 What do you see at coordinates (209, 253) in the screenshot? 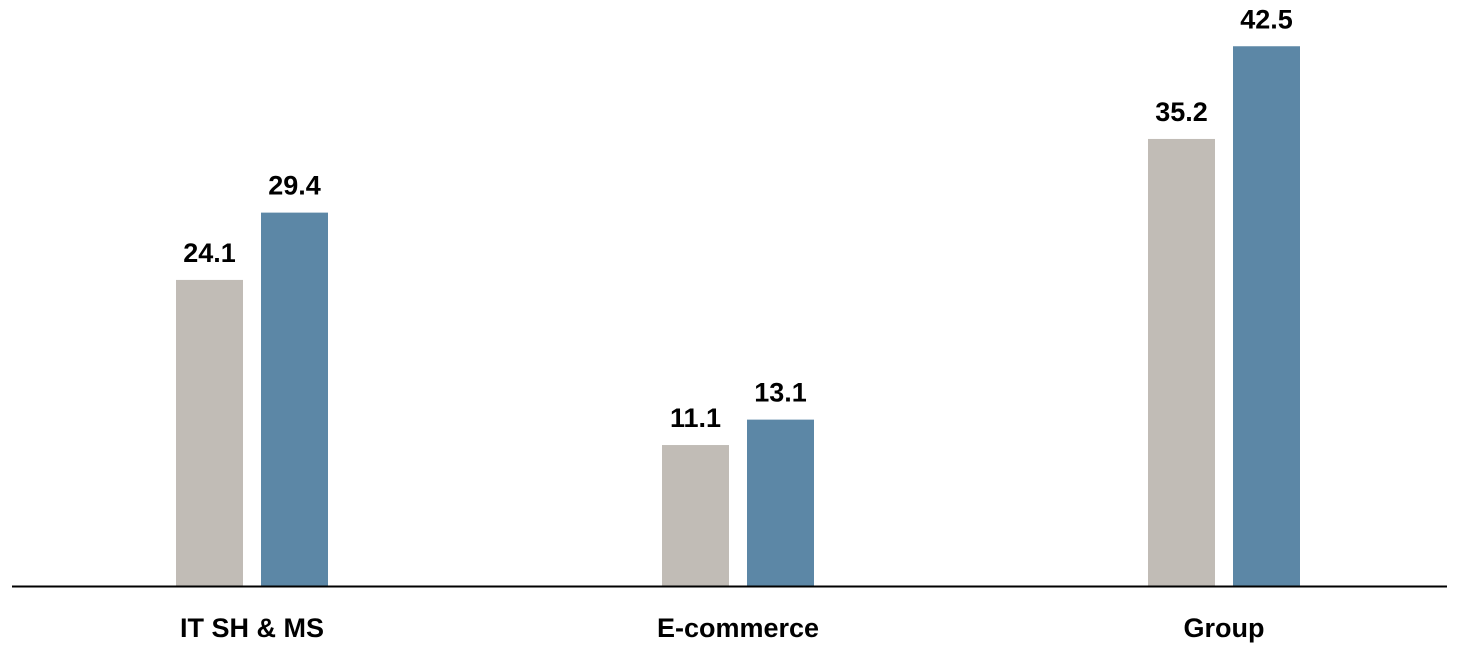
I see `data-label-series-1-1: 24.1` at bounding box center [209, 253].